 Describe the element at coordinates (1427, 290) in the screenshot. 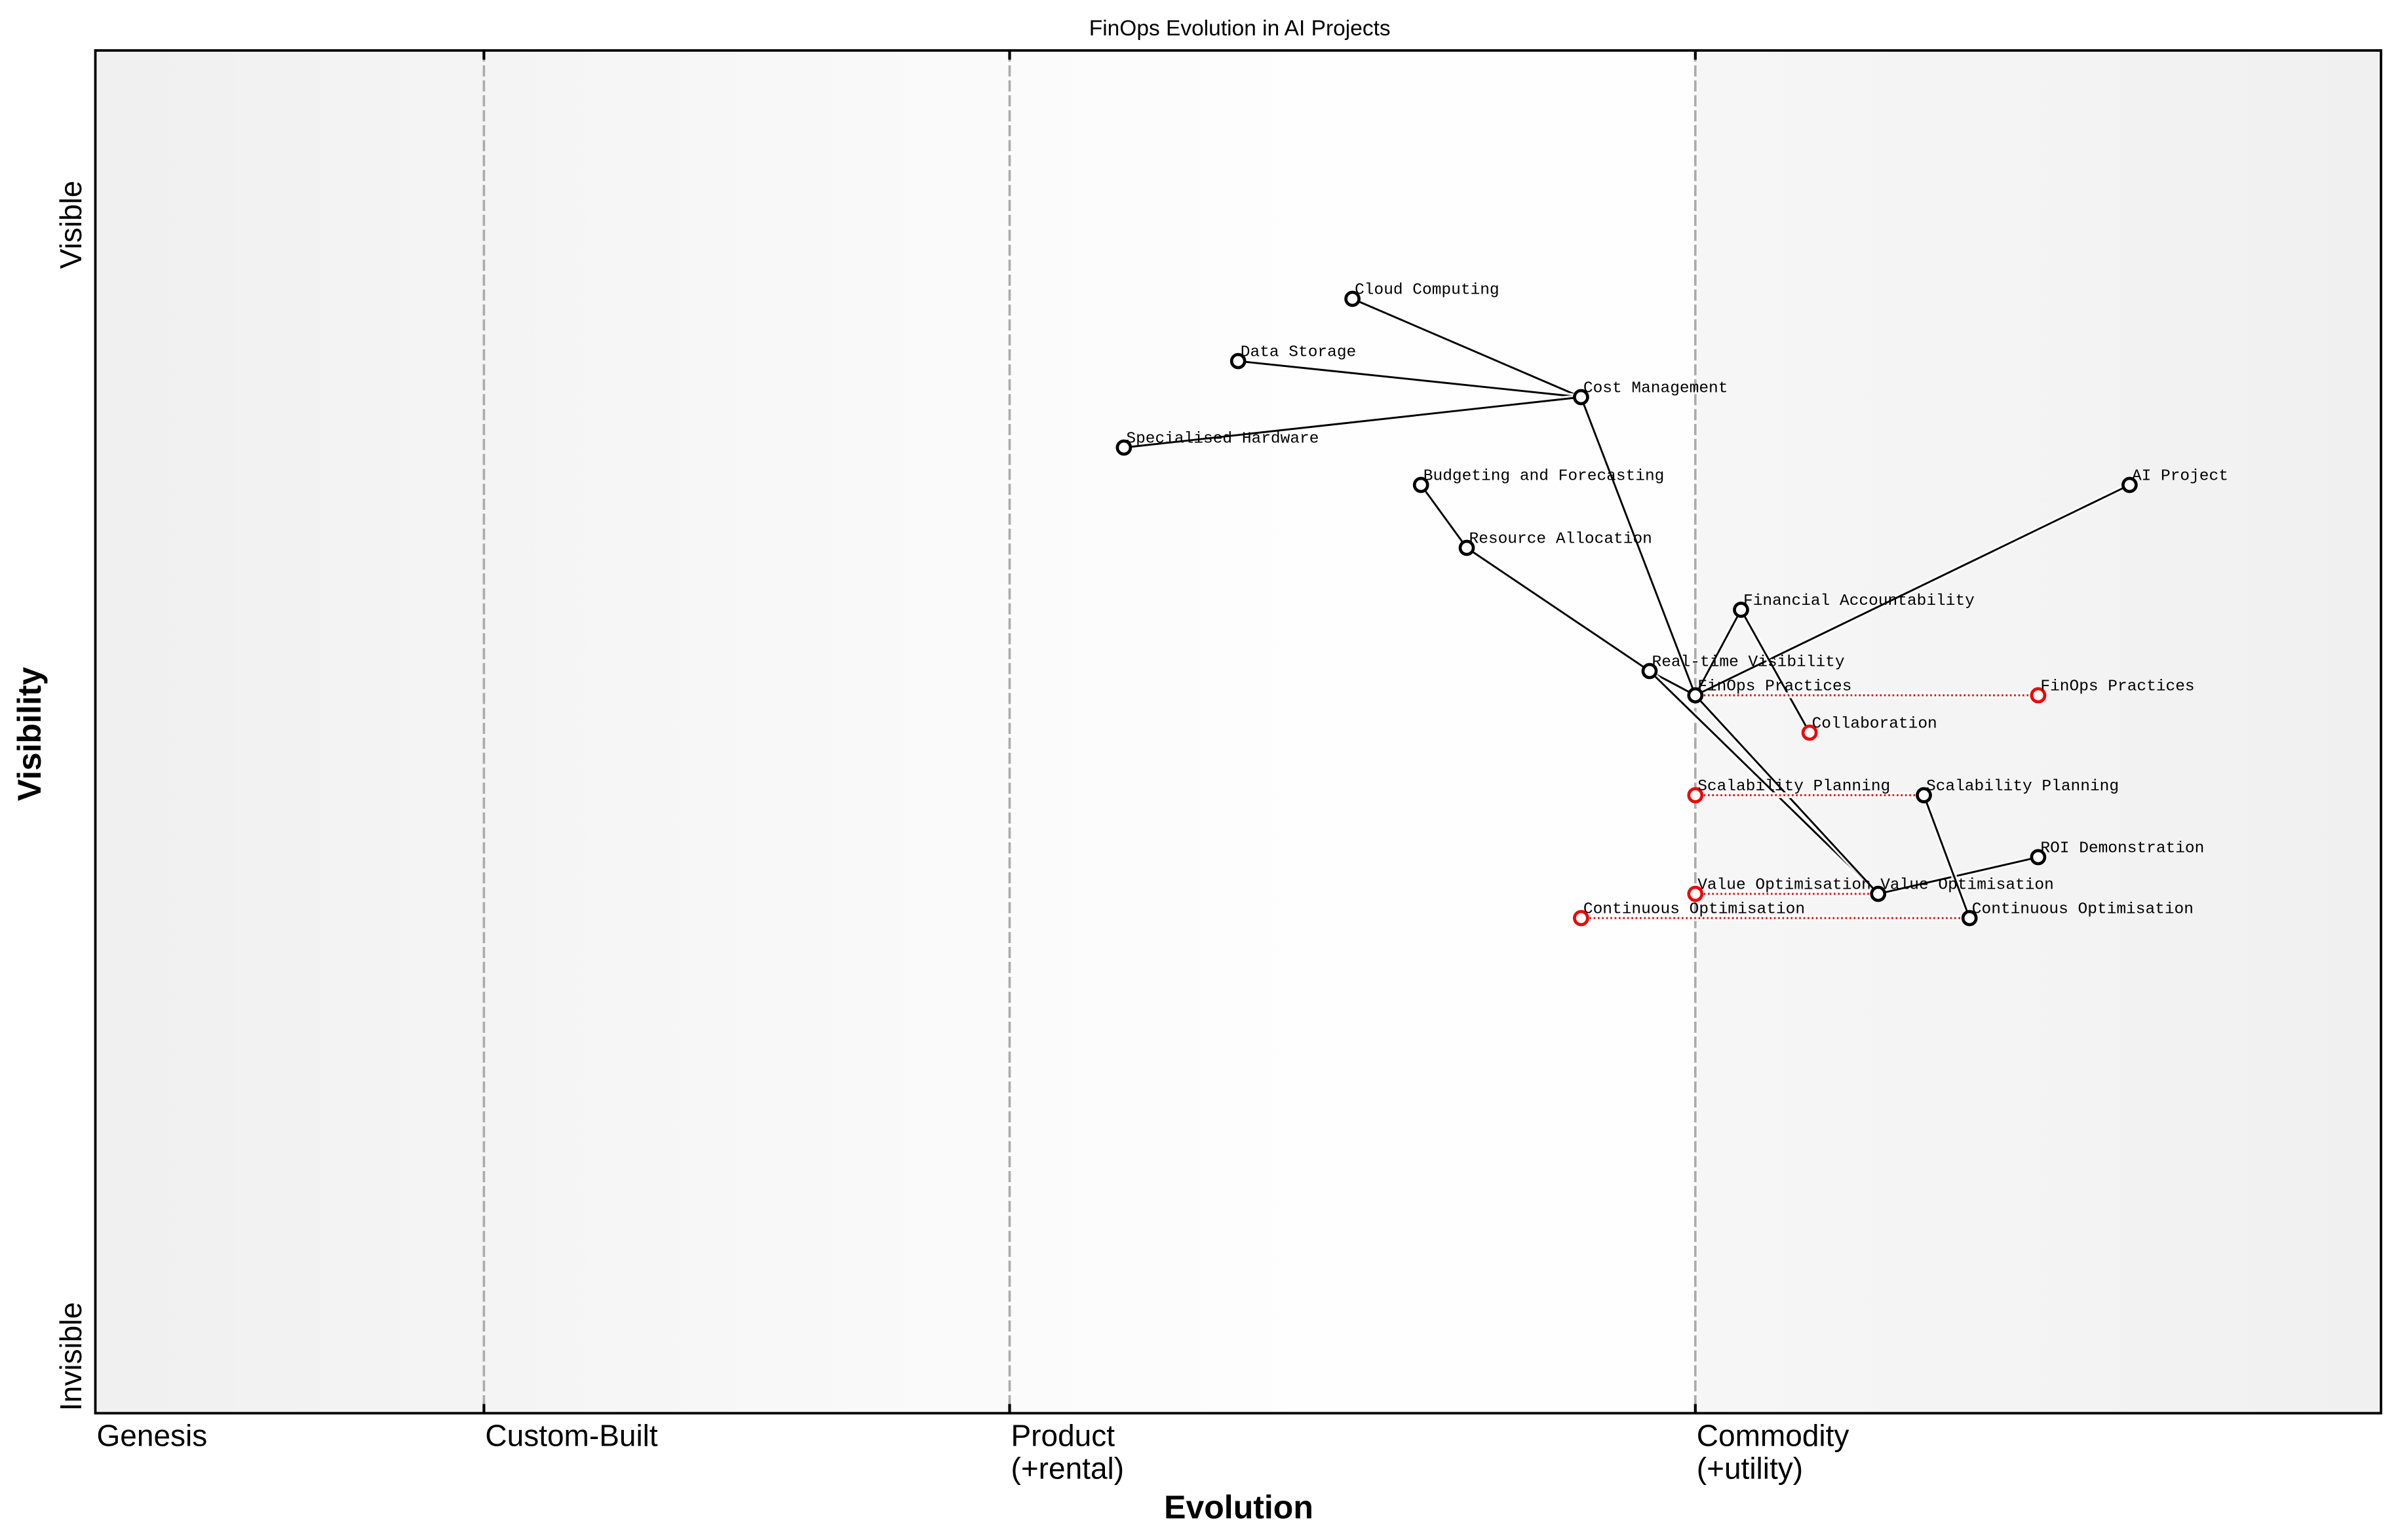

I see `svg-text: Cloud Computing` at that location.